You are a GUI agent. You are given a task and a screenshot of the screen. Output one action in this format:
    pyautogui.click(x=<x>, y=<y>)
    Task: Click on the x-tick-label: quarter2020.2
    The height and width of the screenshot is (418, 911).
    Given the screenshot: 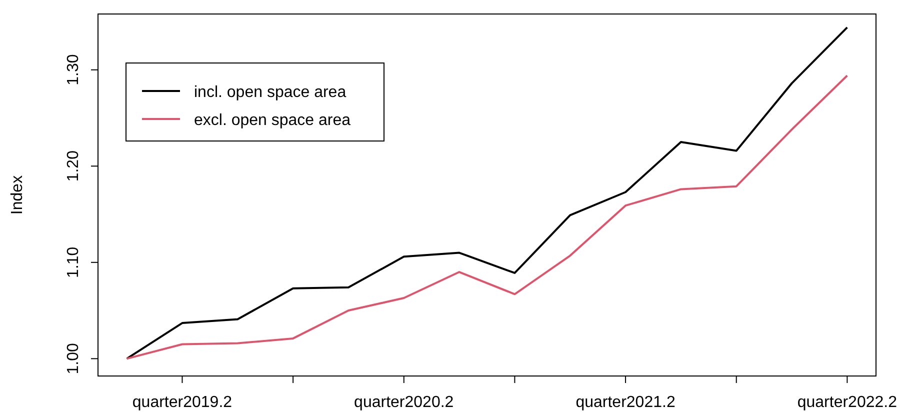 What is the action you would take?
    pyautogui.click(x=404, y=402)
    